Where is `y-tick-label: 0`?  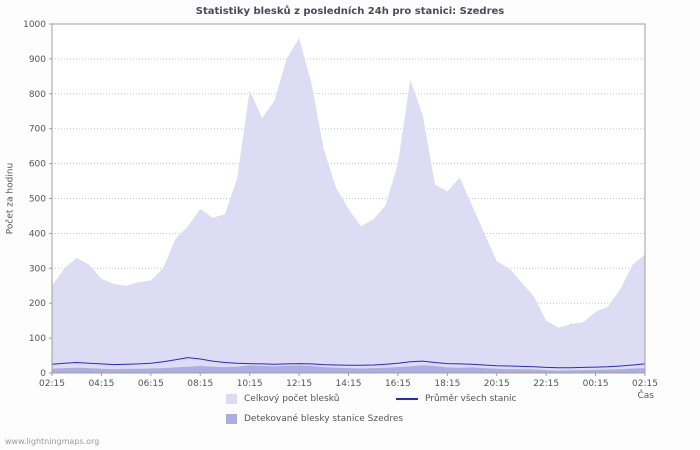
y-tick-label: 0 is located at coordinates (43, 374).